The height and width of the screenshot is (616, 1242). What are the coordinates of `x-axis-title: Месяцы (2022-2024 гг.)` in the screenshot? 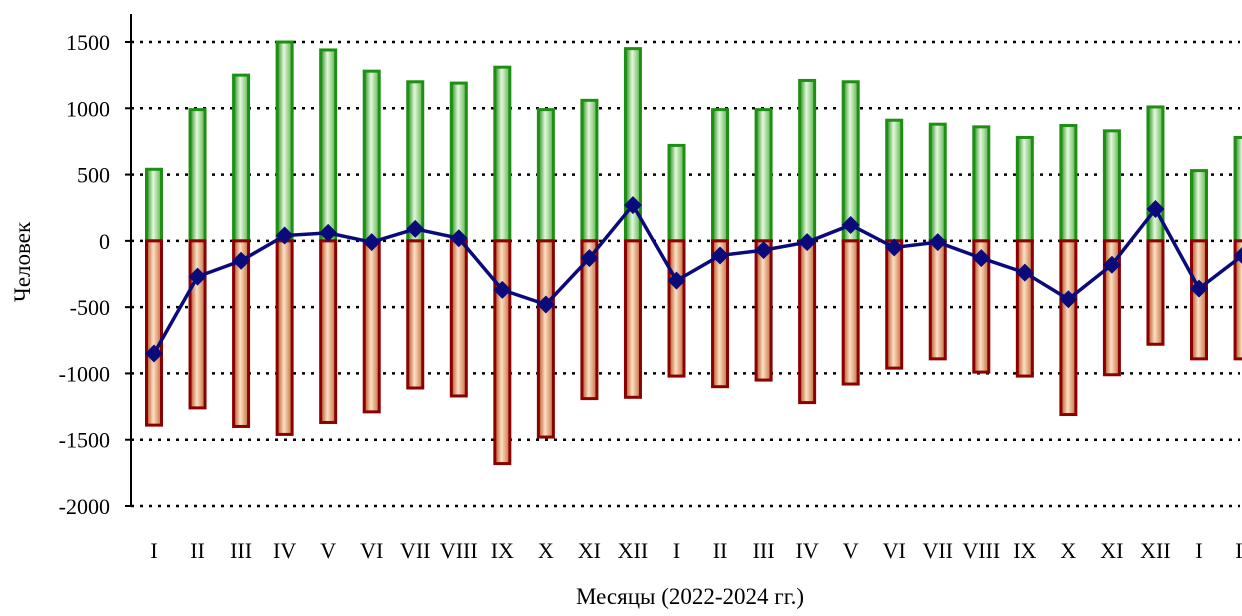 It's located at (690, 596).